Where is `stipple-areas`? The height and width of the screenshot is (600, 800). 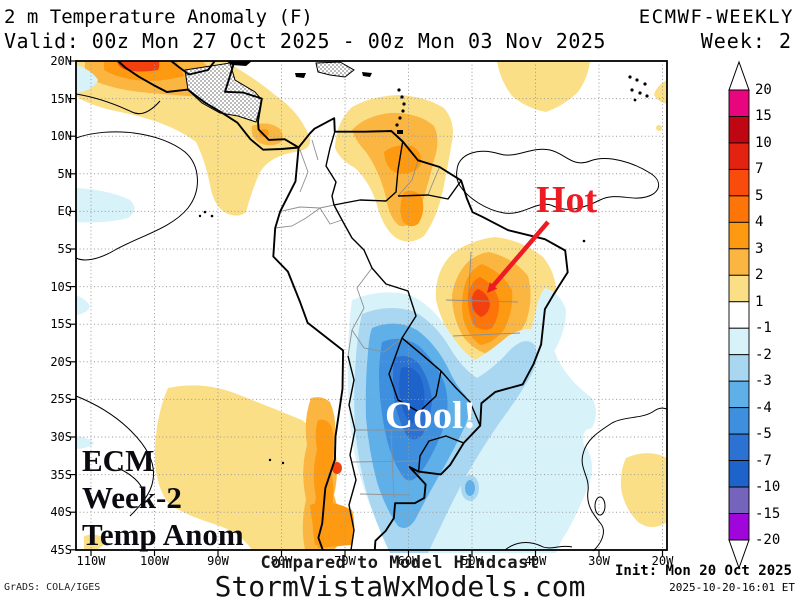 stipple-areas is located at coordinates (269, 92).